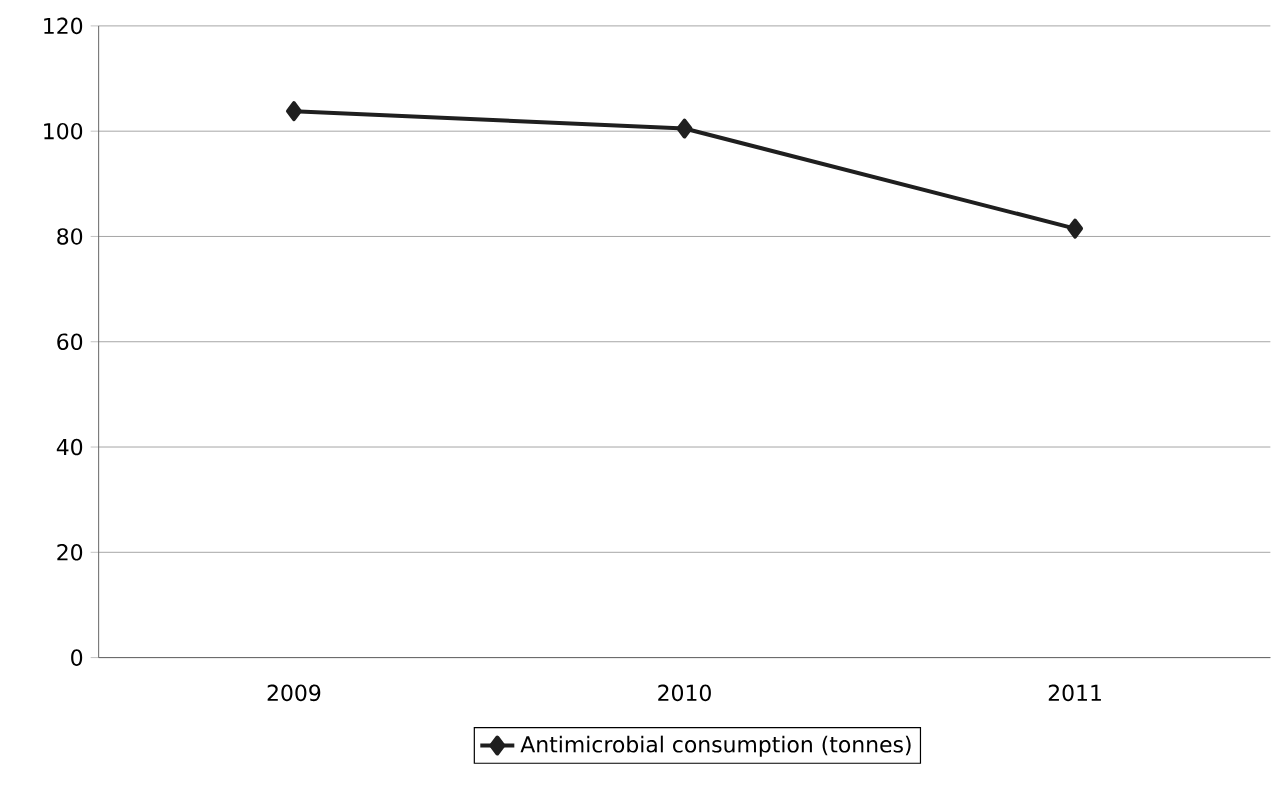 This screenshot has width=1277, height=805. I want to click on x-tick-label: 2010, so click(684, 693).